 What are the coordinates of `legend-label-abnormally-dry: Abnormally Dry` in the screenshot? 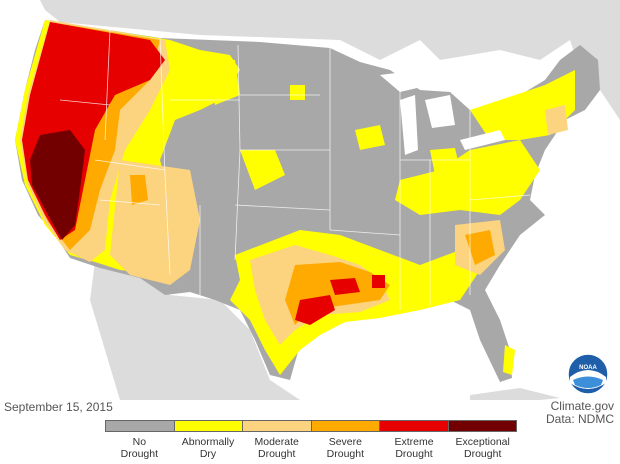 It's located at (208, 448).